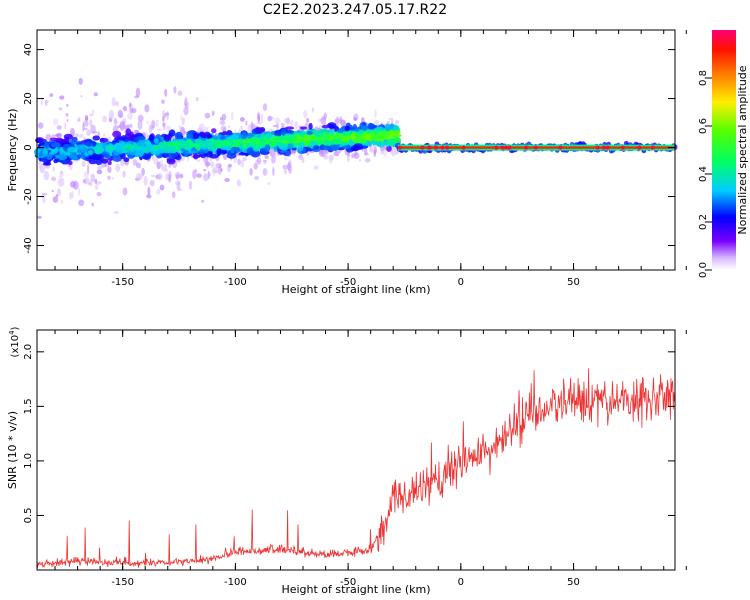 The image size is (750, 600). I want to click on snr-x-tick-label: -150, so click(122, 582).